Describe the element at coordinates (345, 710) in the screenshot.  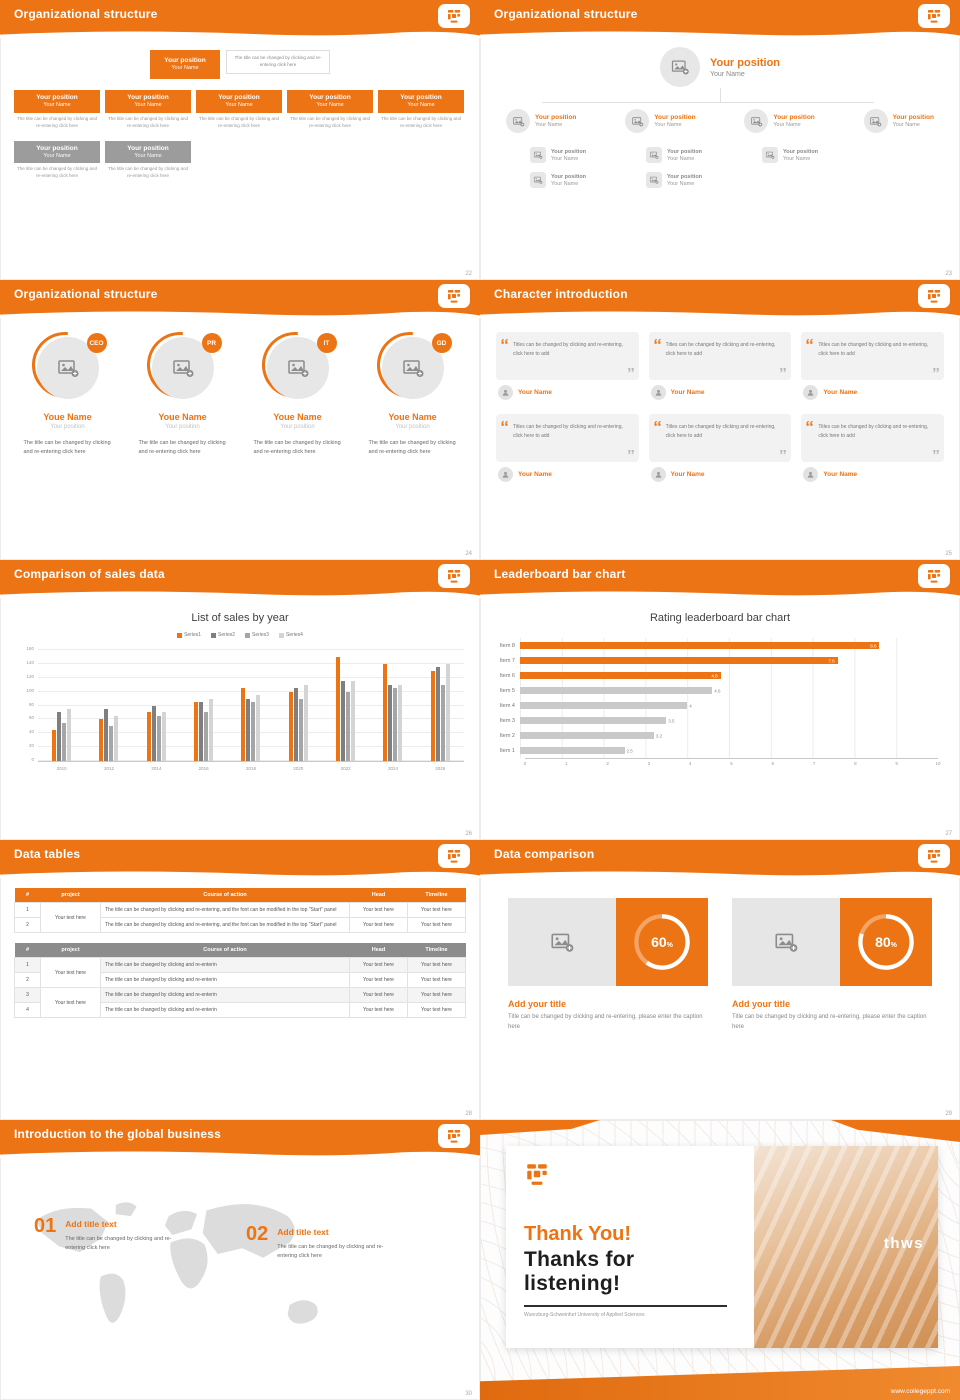
I see `bar-group: 2022` at that location.